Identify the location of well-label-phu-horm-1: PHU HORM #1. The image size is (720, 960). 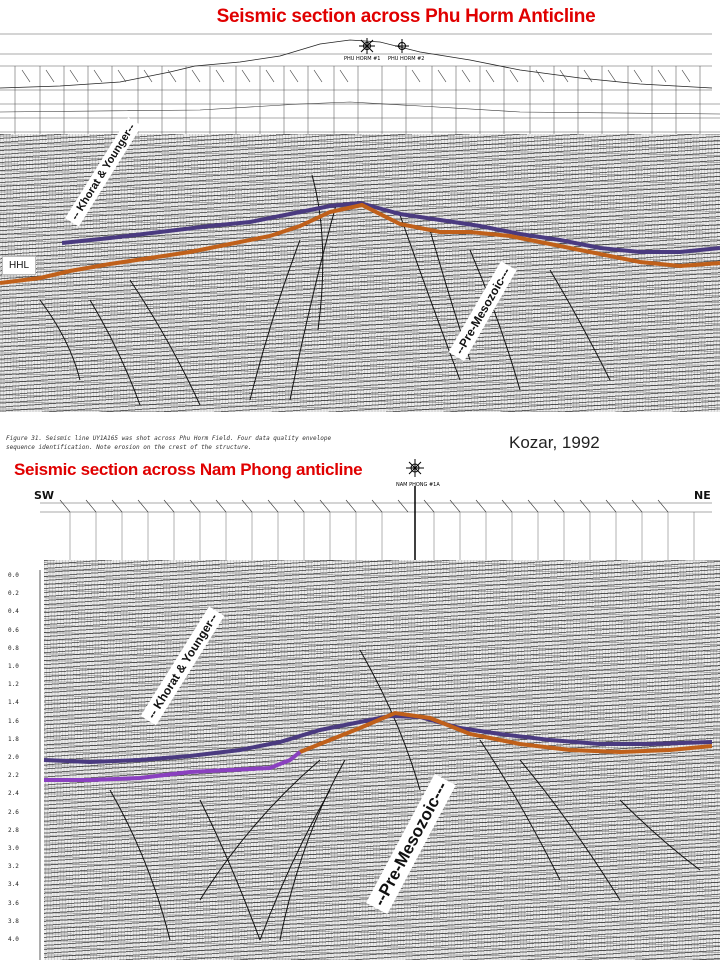
(362, 59).